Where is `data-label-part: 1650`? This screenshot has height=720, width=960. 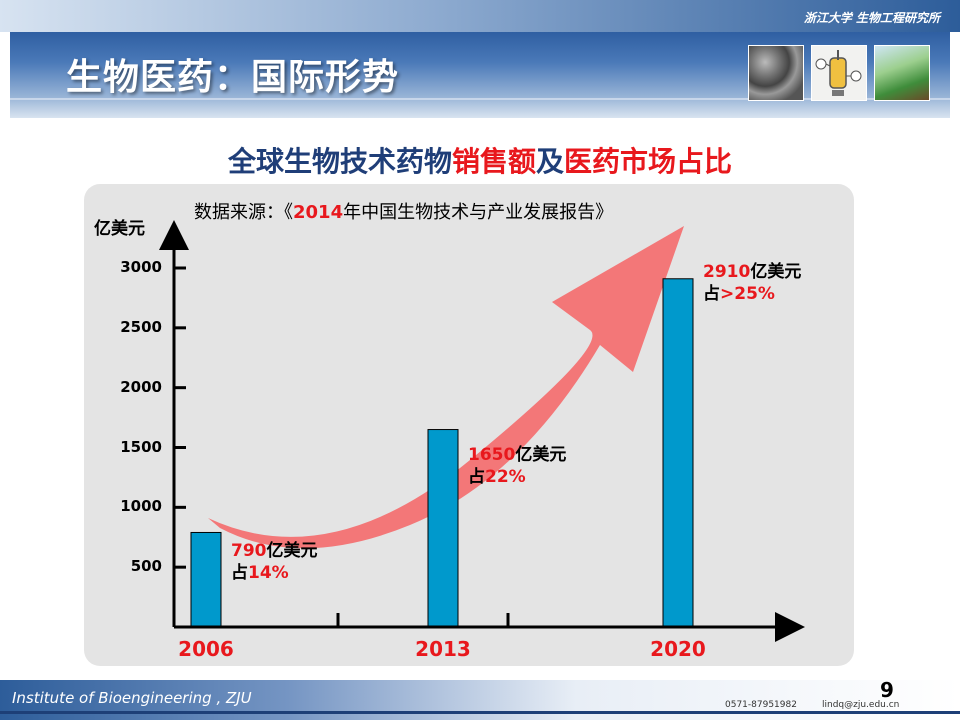
data-label-part: 1650 is located at coordinates (492, 455).